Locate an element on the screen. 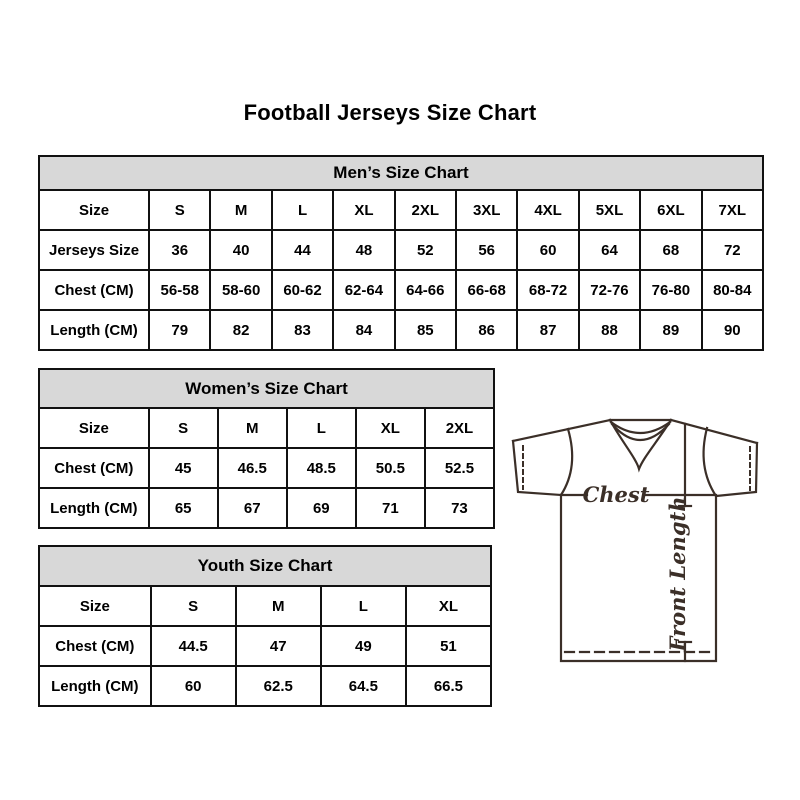  table-cell: 86 is located at coordinates (486, 330).